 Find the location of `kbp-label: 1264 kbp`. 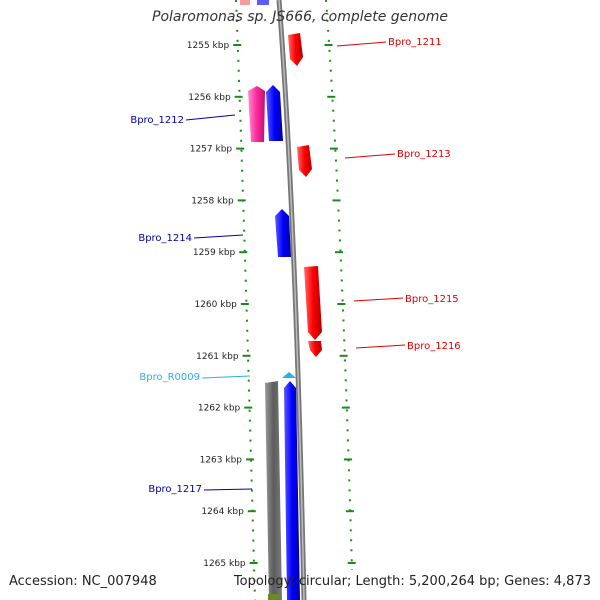

kbp-label: 1264 kbp is located at coordinates (222, 512).